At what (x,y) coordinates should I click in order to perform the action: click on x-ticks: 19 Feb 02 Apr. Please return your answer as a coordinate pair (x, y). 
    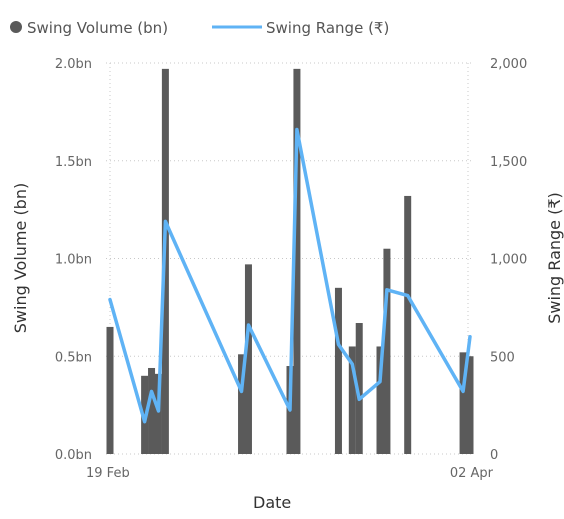
    Looking at the image, I should click on (290, 473).